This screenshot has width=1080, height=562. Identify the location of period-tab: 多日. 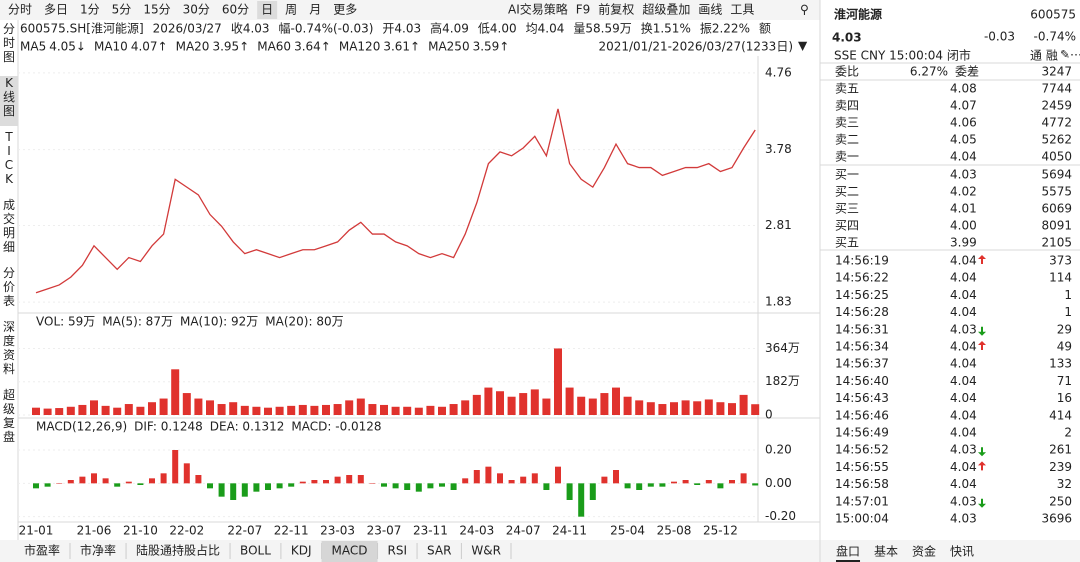
(56, 10).